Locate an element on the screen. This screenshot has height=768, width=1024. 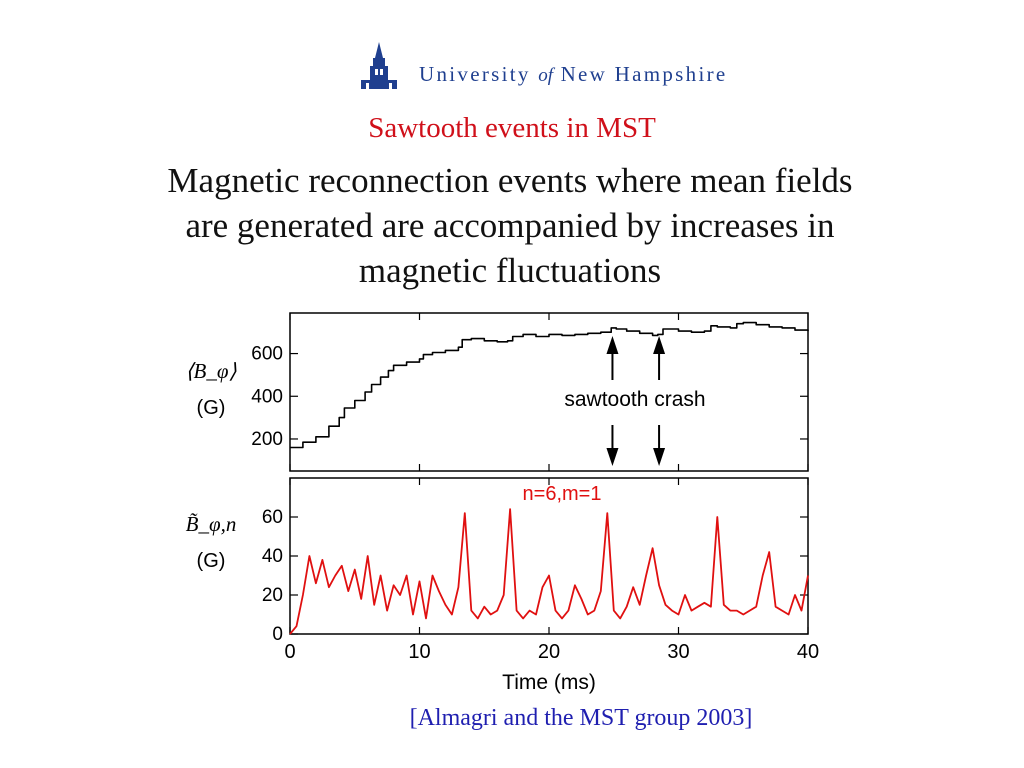
citation: [Almagri and the MST group 2003] is located at coordinates (581, 718).